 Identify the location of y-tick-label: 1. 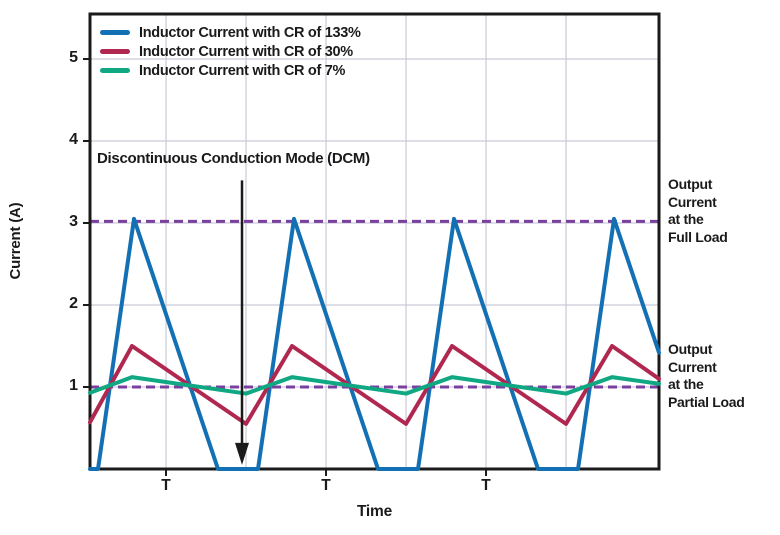
(73, 385).